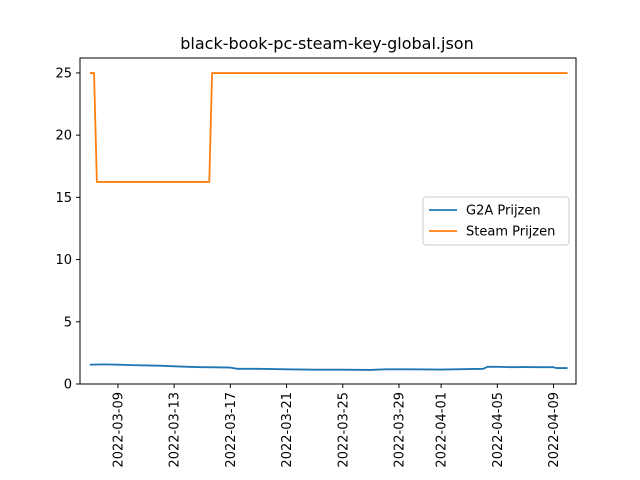 This screenshot has width=640, height=480. What do you see at coordinates (68, 385) in the screenshot?
I see `y-tick-label: 0` at bounding box center [68, 385].